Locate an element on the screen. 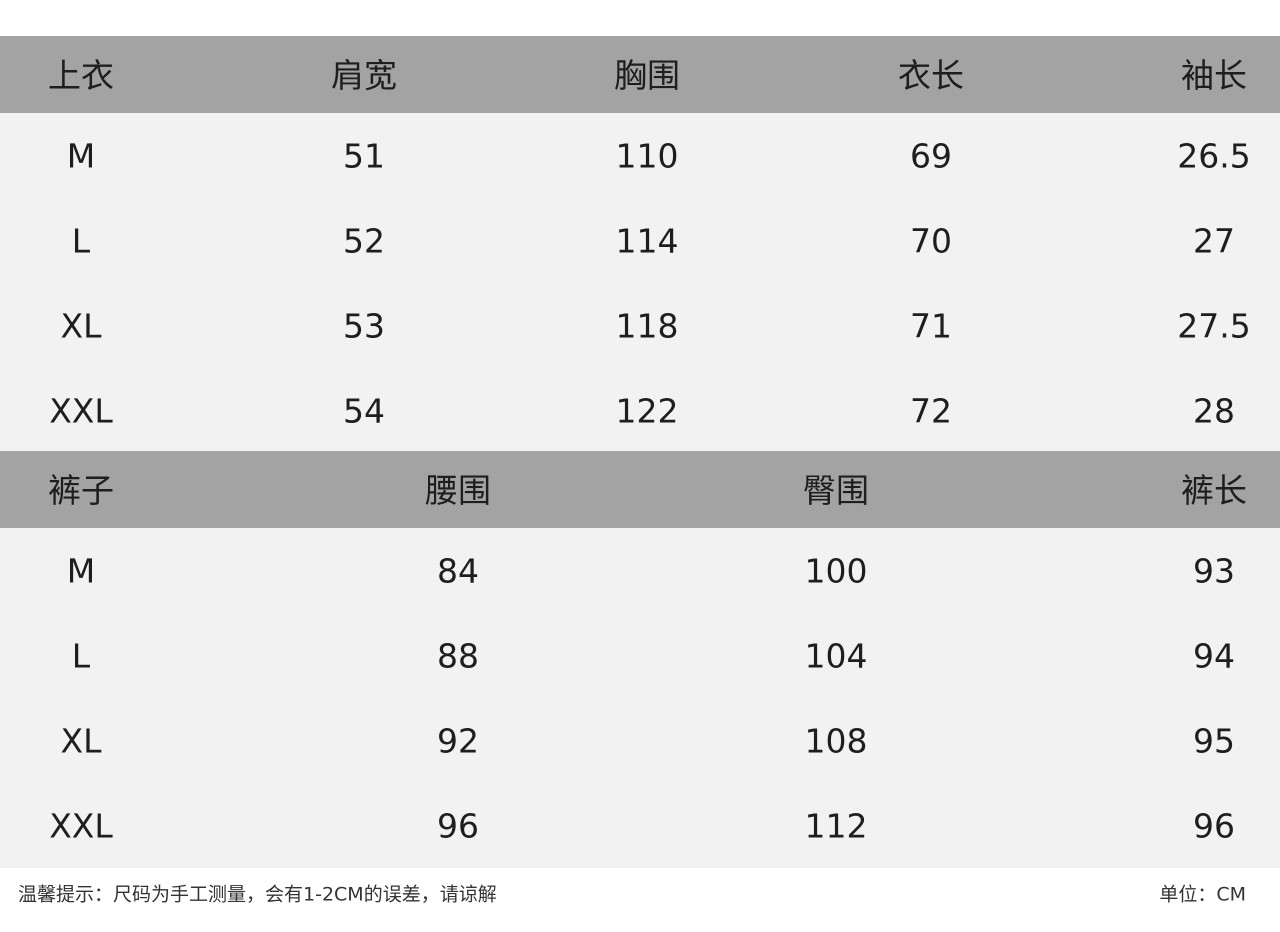  pants-header-row: 裤子 腰围 臀围 裤长 is located at coordinates (640, 489).